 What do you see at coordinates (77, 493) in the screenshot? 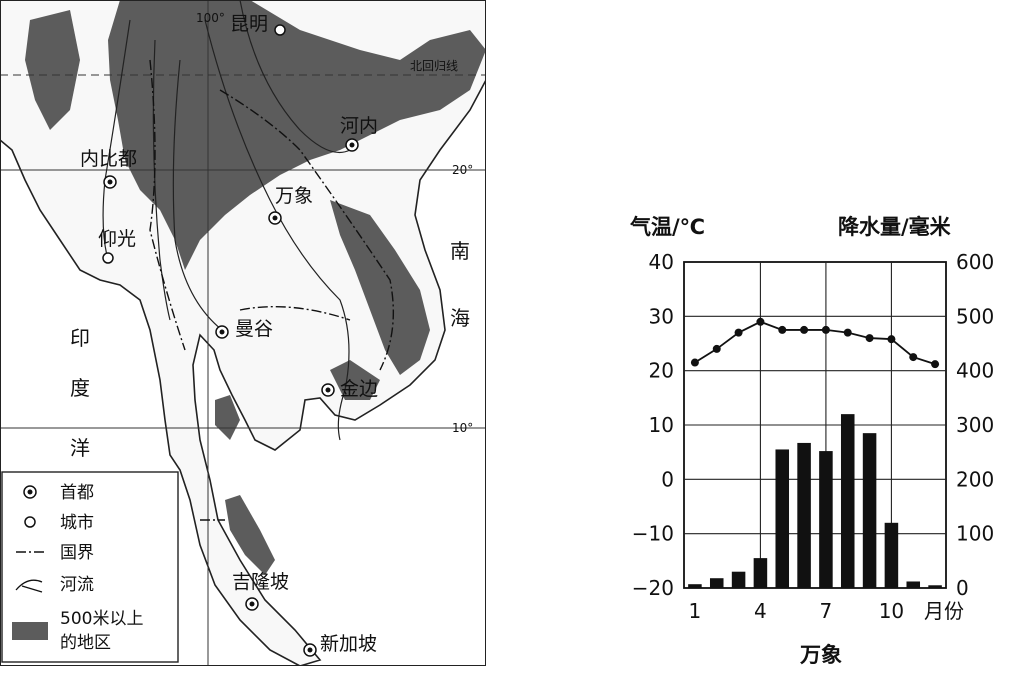
I see `svg-text: 首都` at bounding box center [77, 493].